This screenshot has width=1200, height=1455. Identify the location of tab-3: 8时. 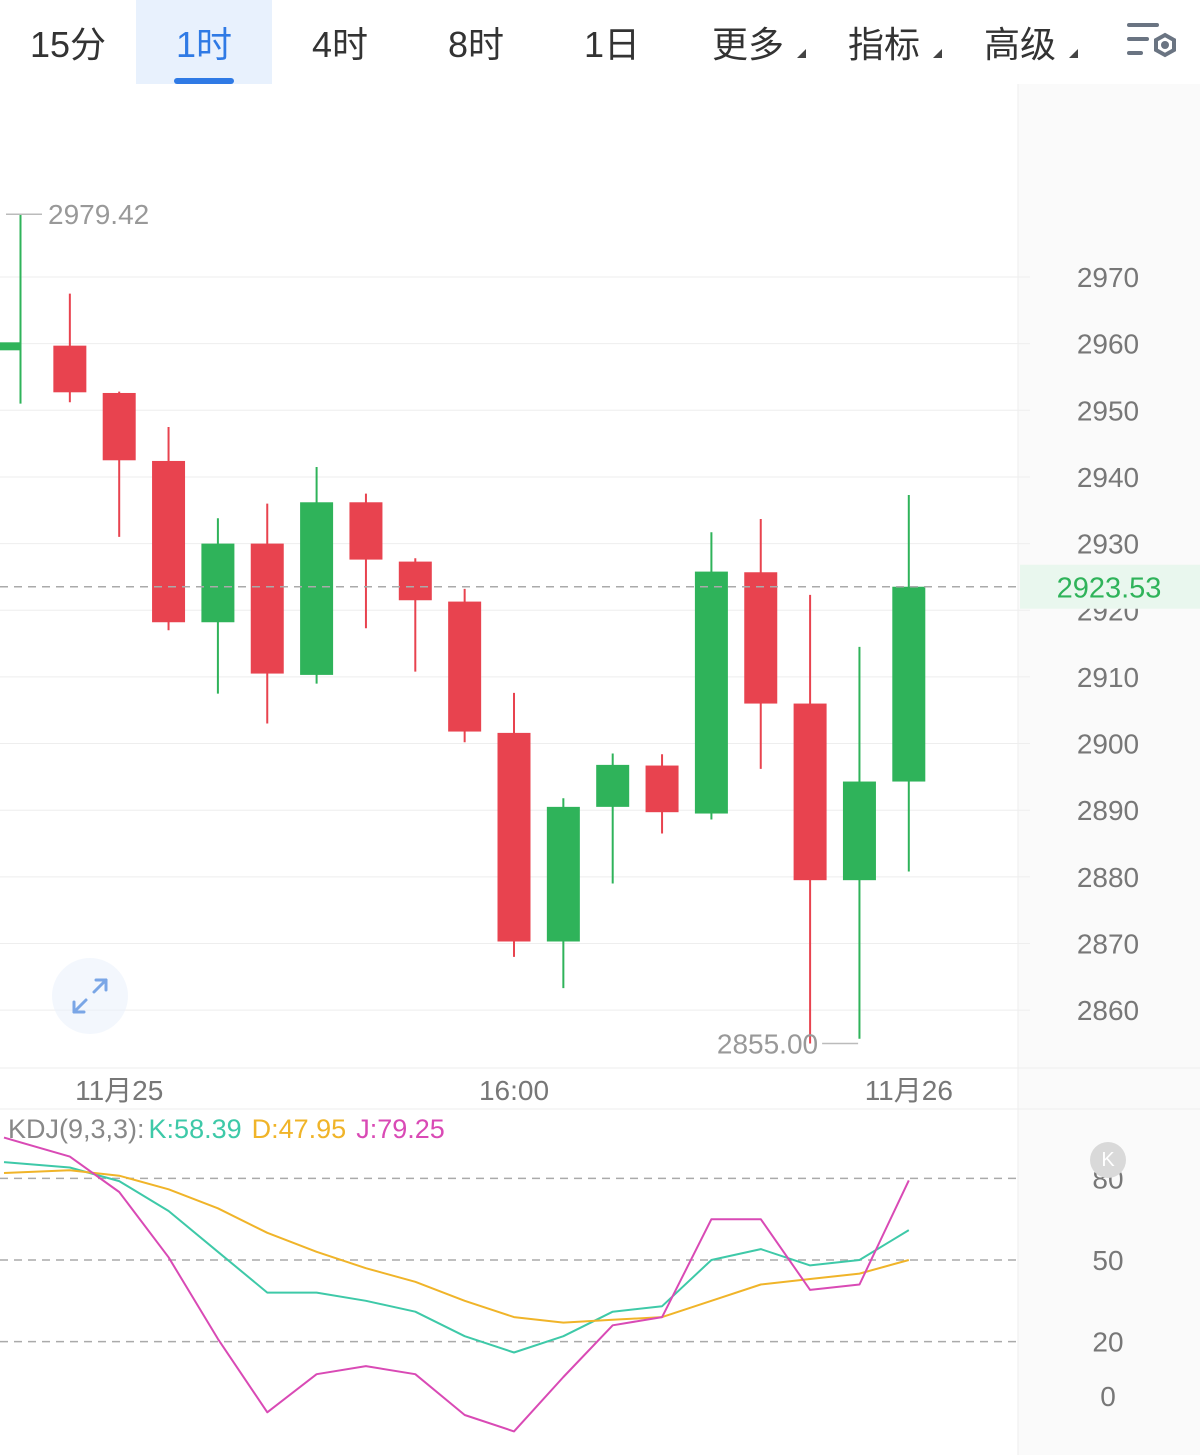
(476, 42).